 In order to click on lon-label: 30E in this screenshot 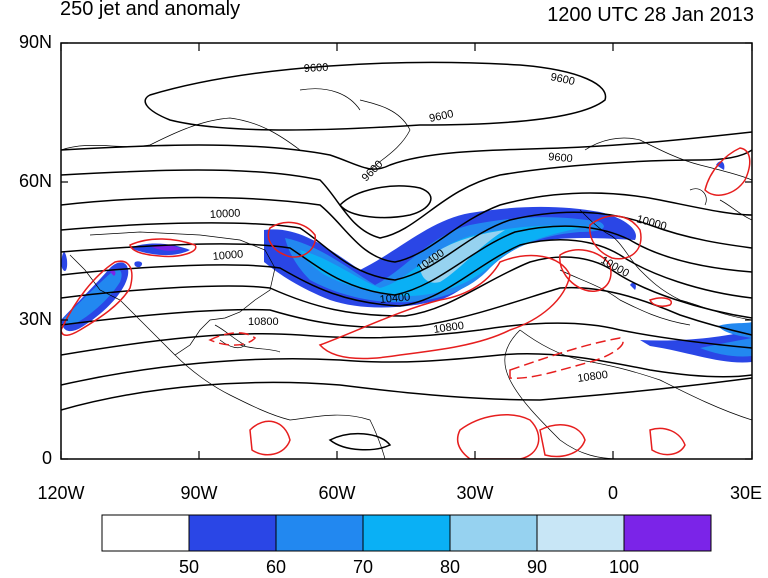, I will do `click(746, 493)`.